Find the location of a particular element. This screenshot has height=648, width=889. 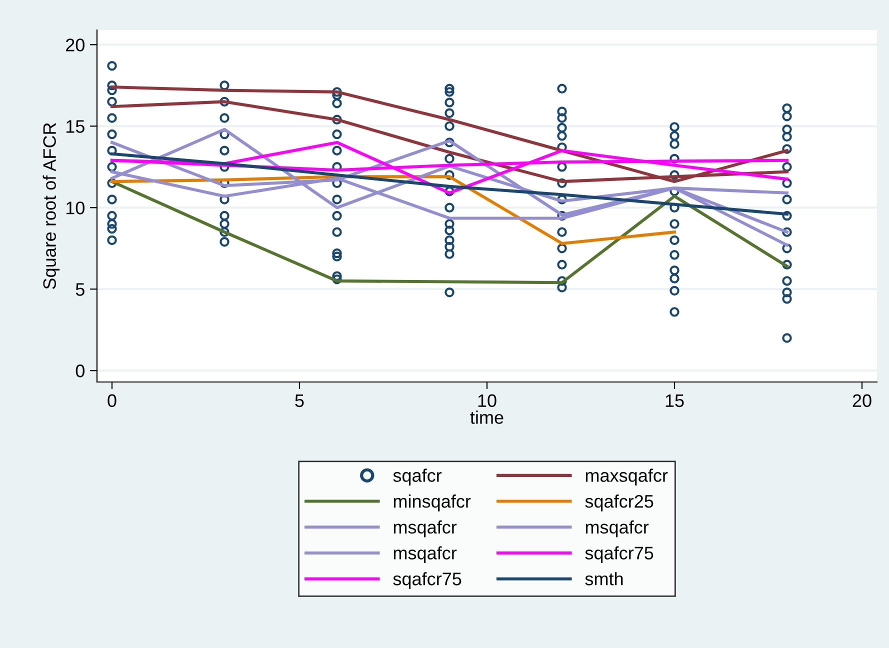

legend-label: minsqafcr is located at coordinates (432, 503).